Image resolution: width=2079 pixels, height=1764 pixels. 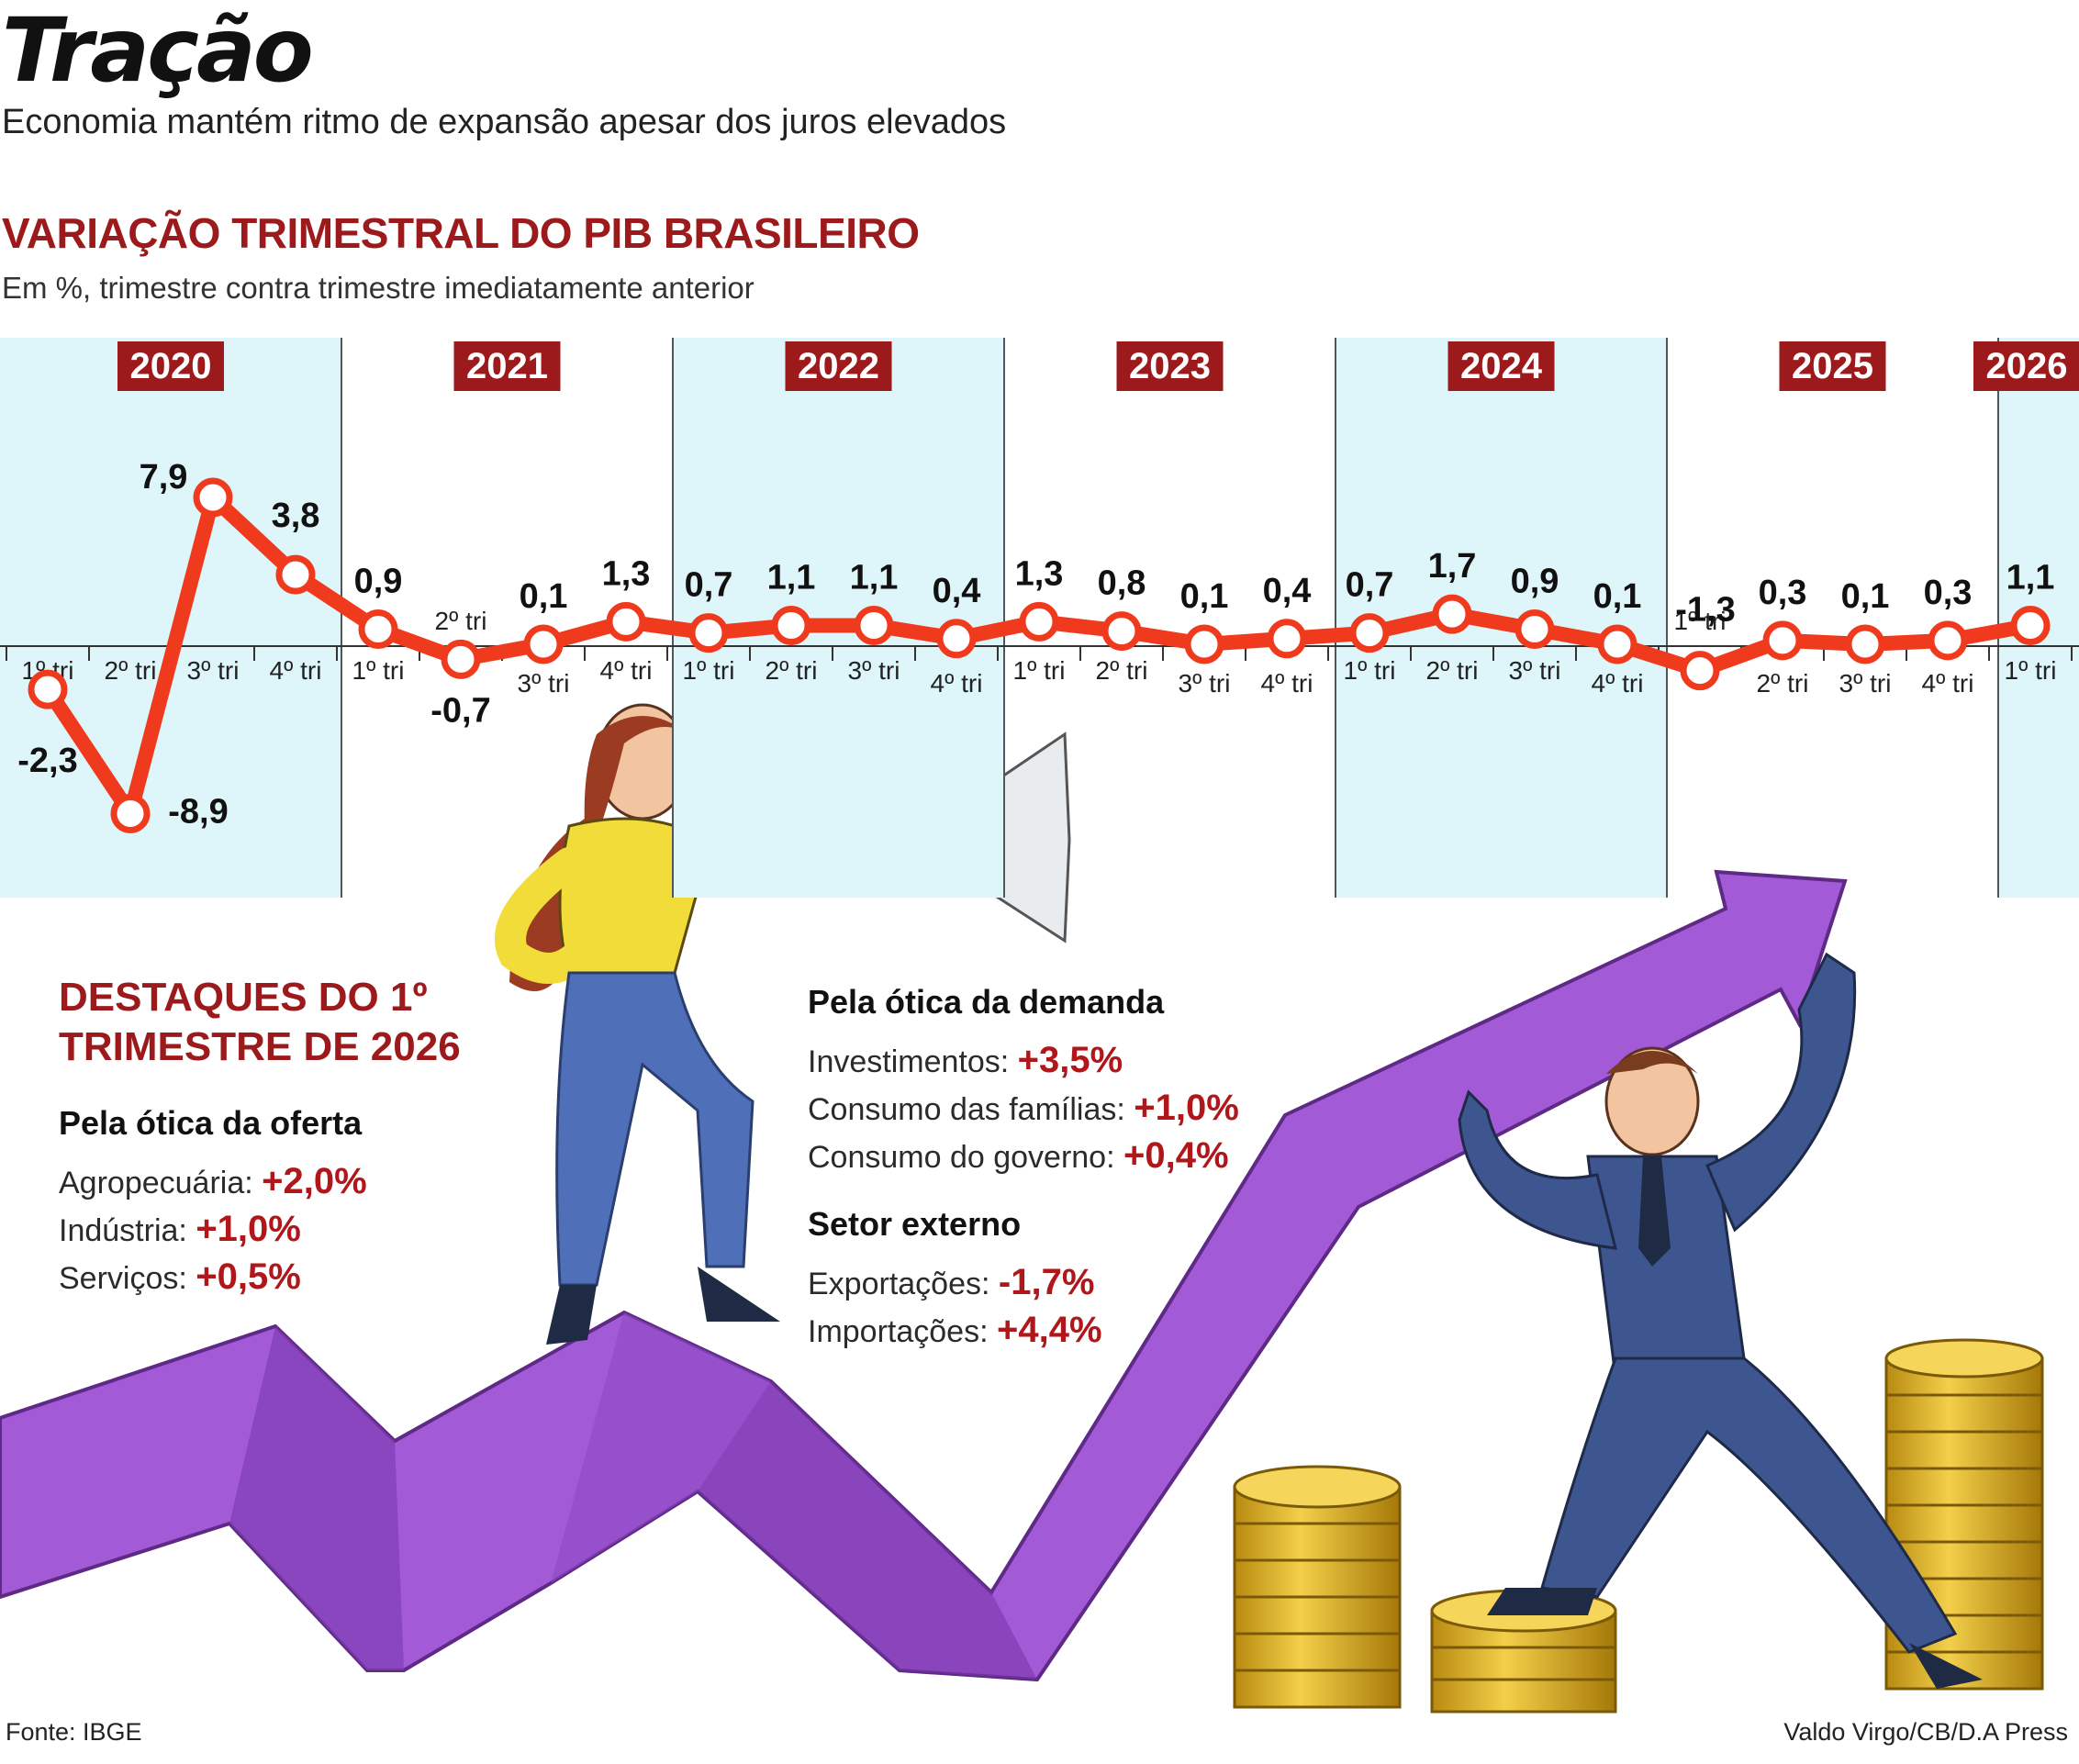 I want to click on supply-item: Indústria: +1,0%, so click(x=180, y=1229).